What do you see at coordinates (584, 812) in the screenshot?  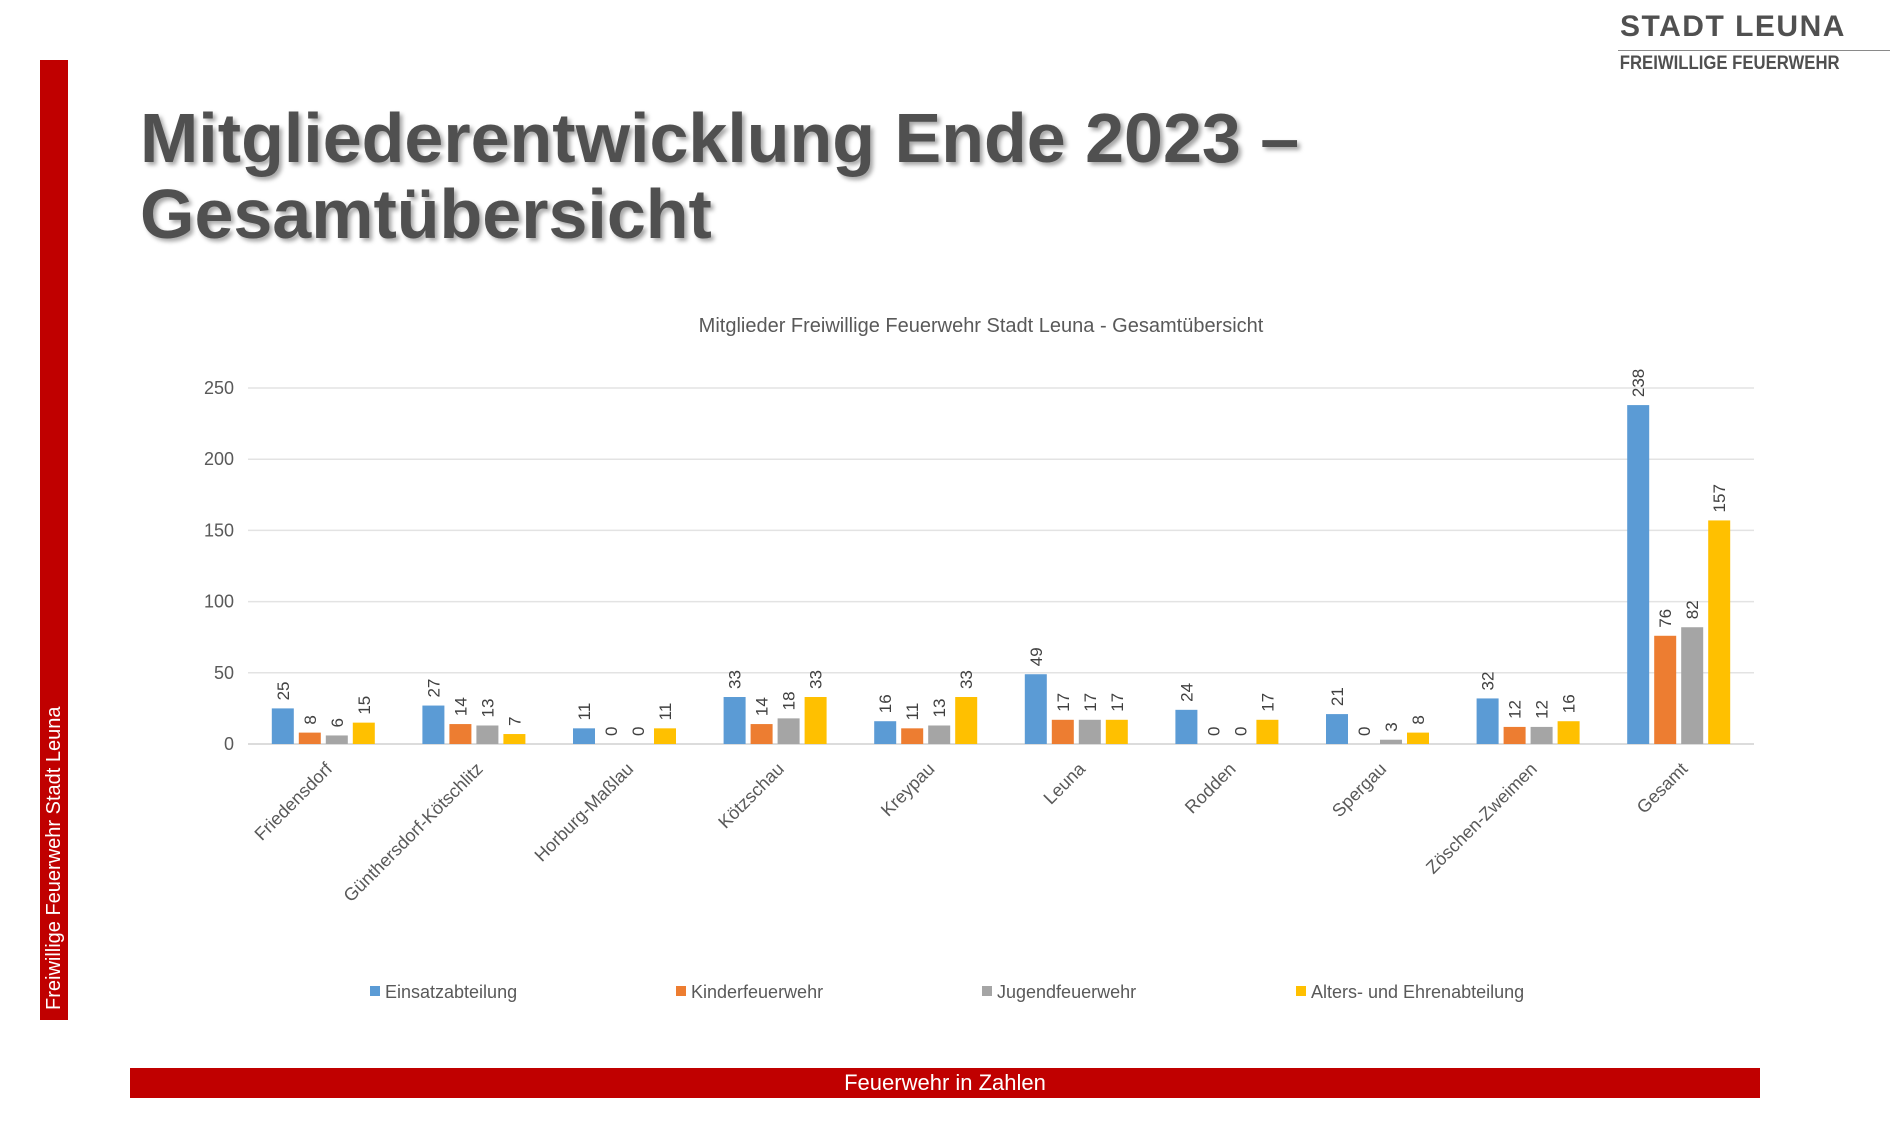 I see `x-category-label: Horburg-Maßlau` at bounding box center [584, 812].